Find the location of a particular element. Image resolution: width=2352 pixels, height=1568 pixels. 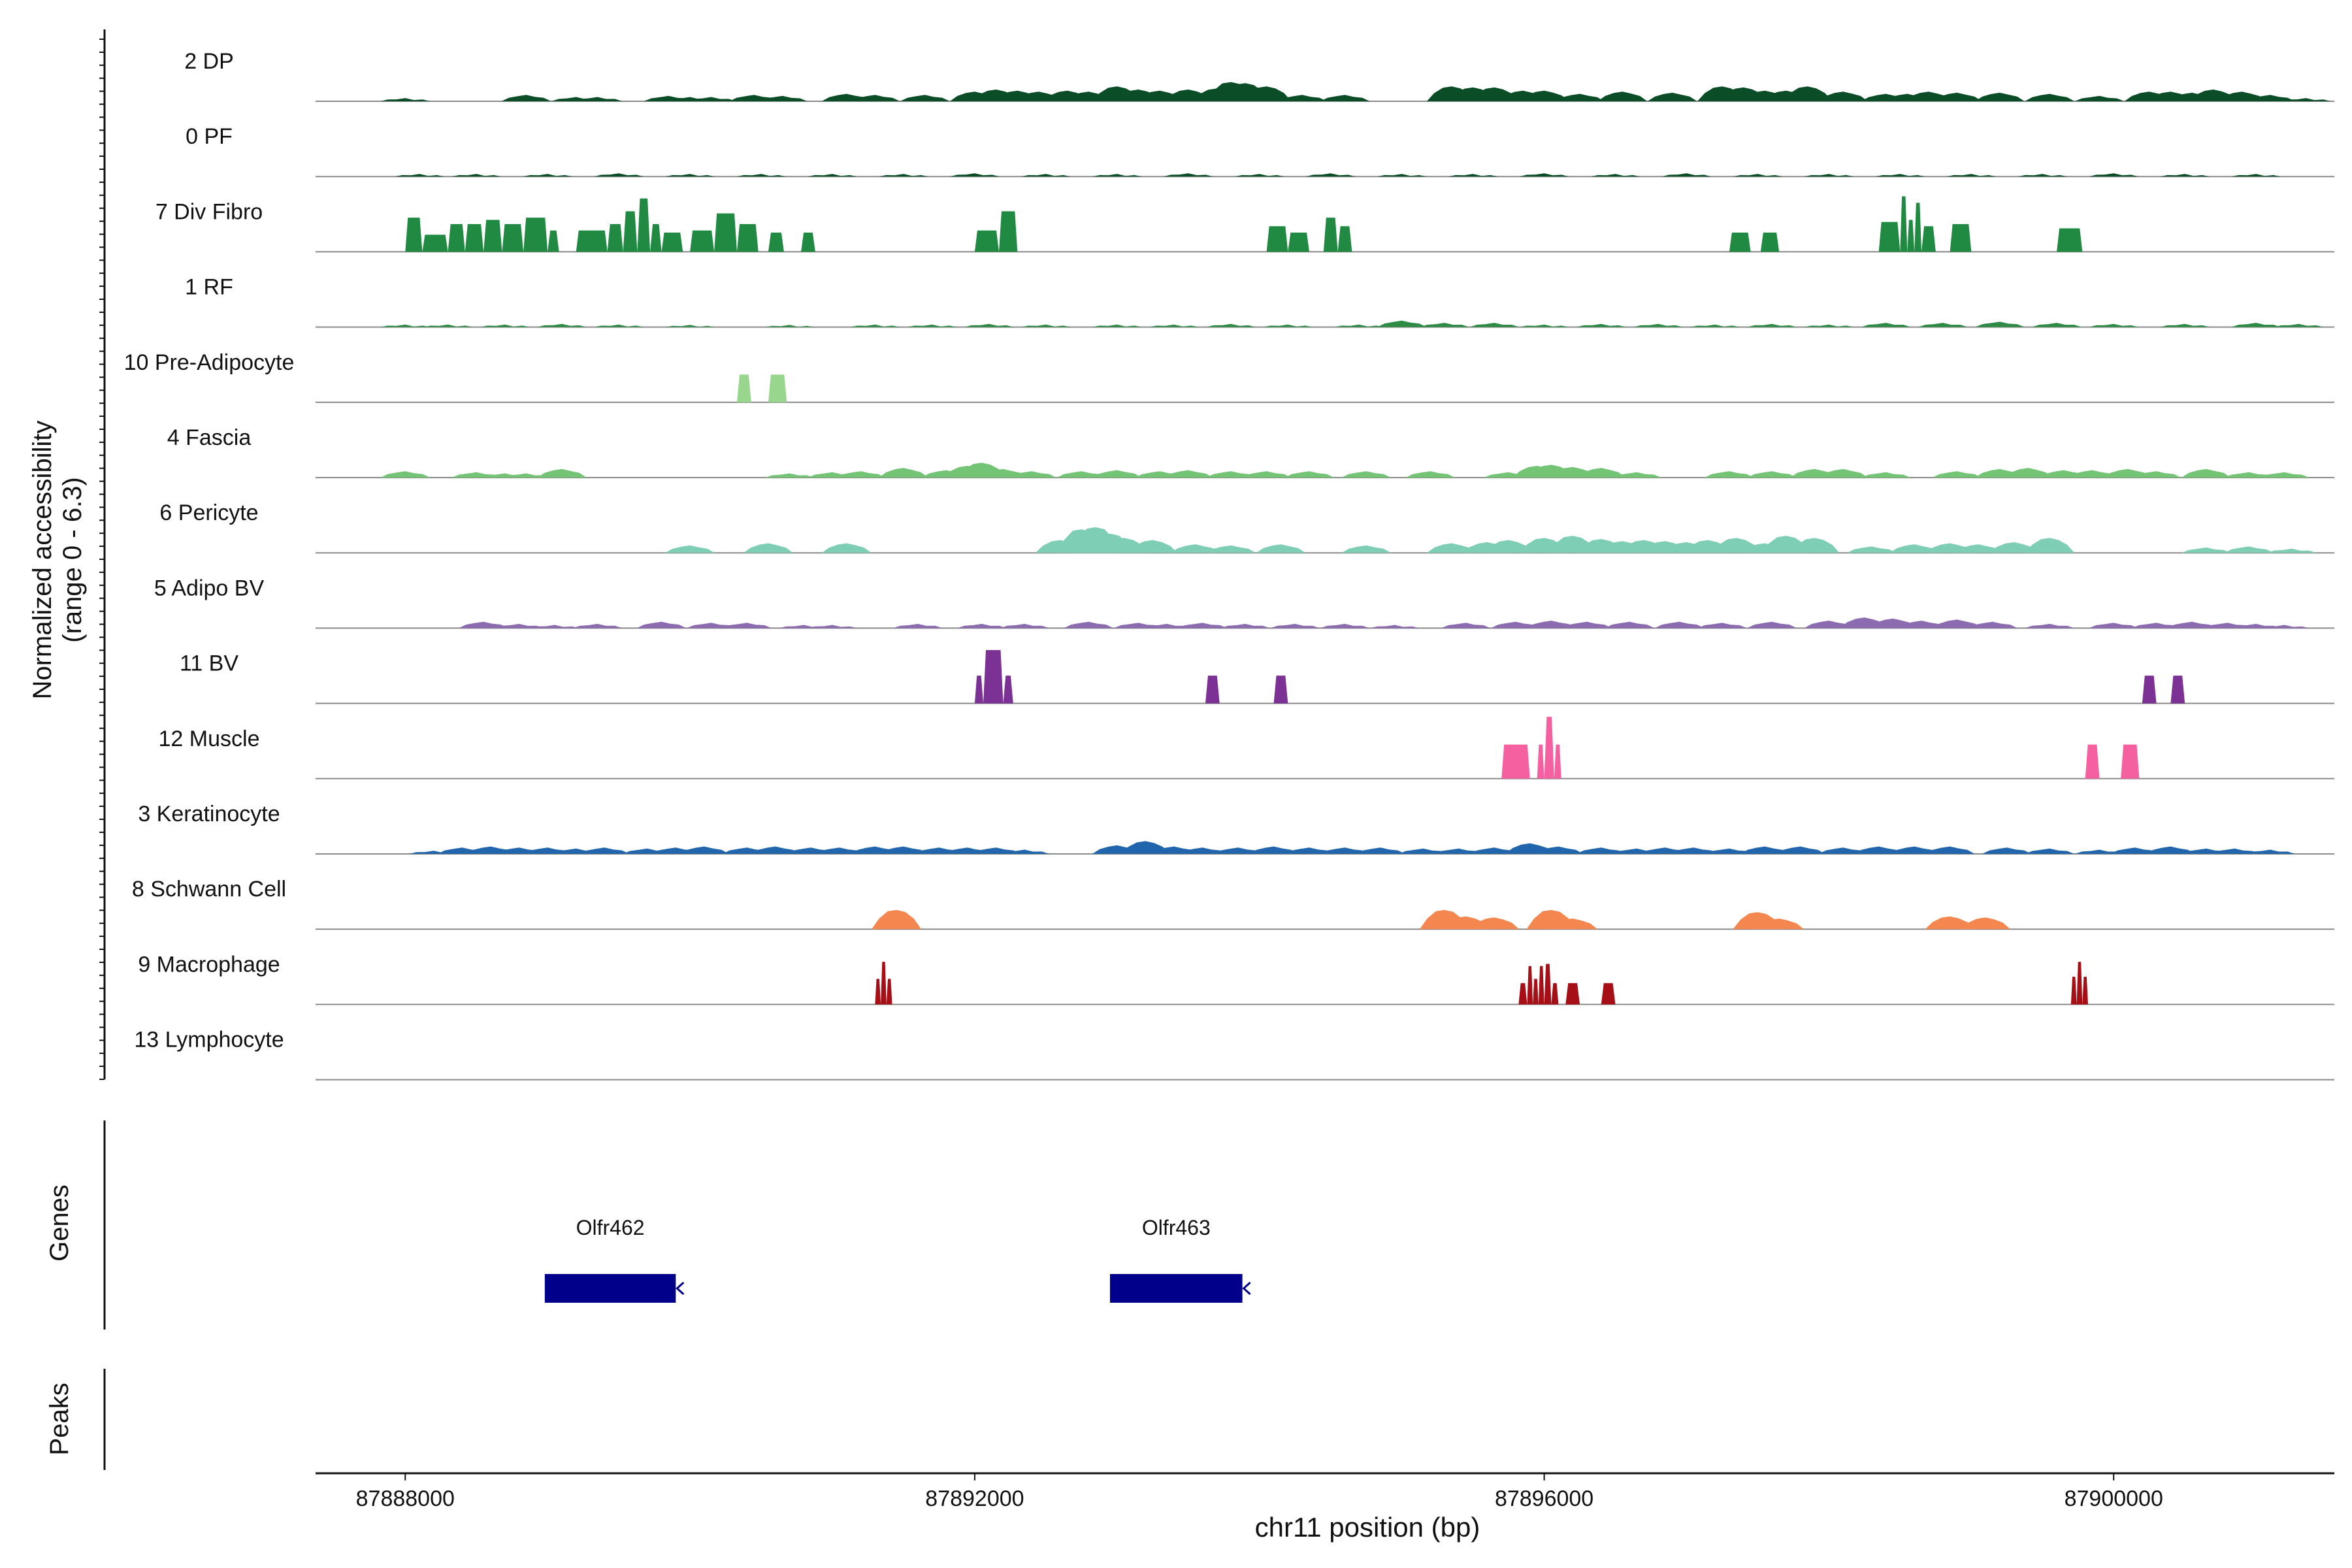

track: 12 Muscle is located at coordinates (1246, 748).